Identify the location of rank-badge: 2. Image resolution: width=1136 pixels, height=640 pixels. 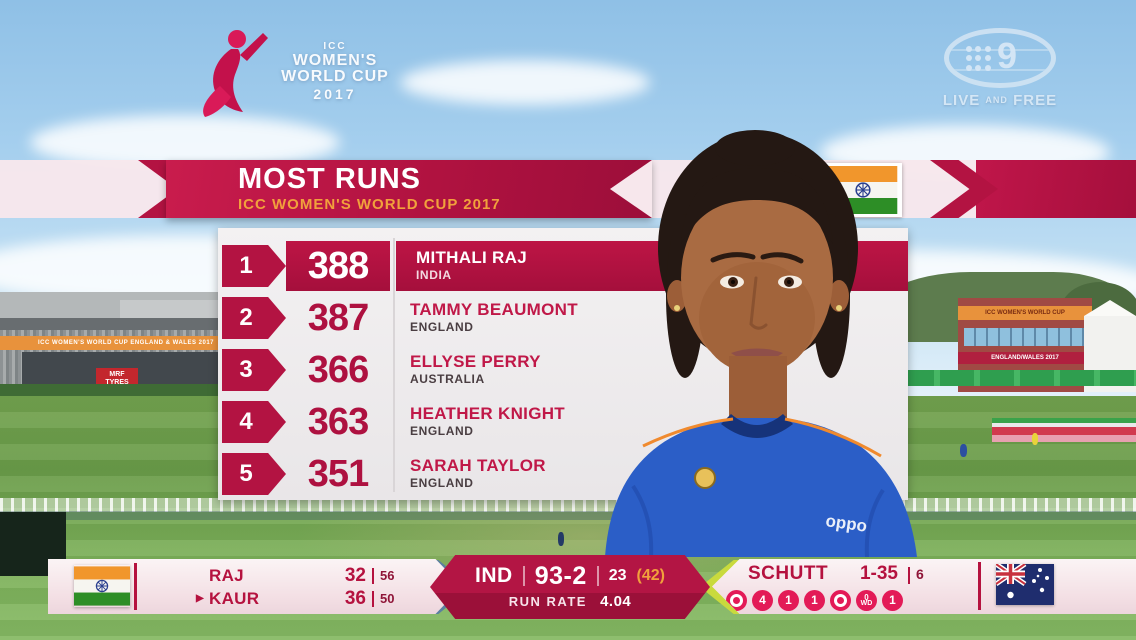
(254, 318).